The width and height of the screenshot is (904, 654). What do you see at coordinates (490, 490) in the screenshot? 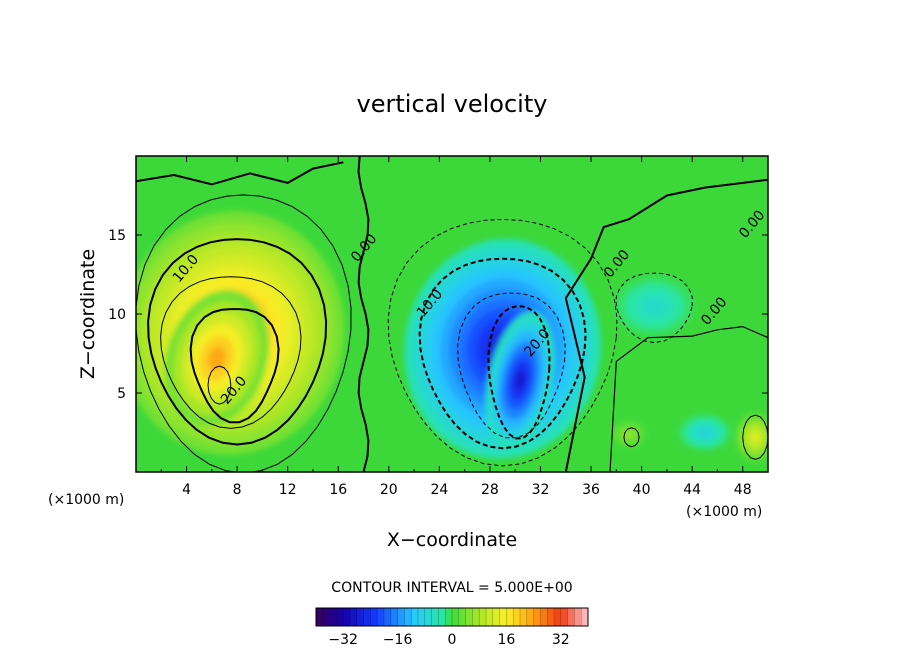
I see `x-tick-label: 28` at bounding box center [490, 490].